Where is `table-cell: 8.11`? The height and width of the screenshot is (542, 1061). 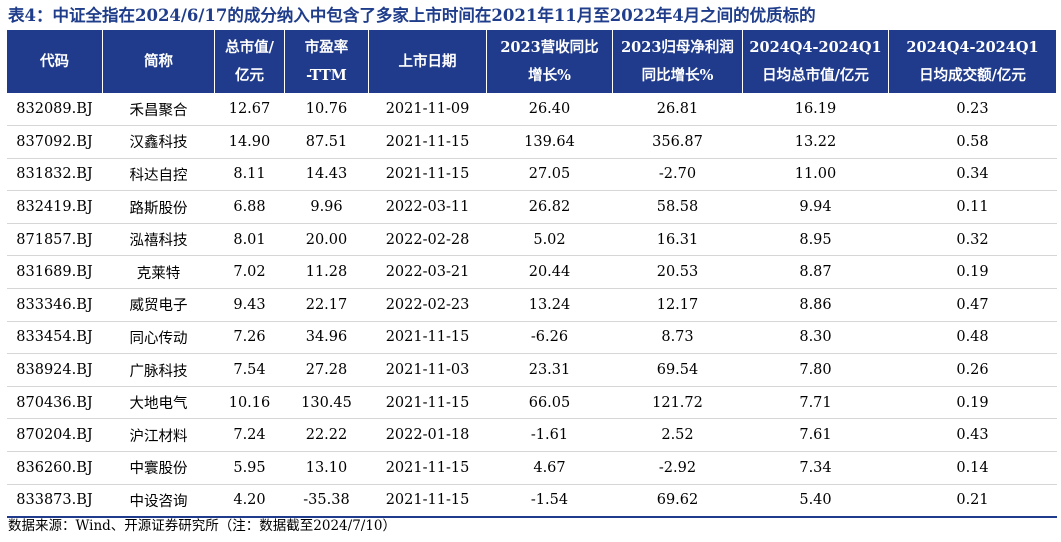 table-cell: 8.11 is located at coordinates (249, 175).